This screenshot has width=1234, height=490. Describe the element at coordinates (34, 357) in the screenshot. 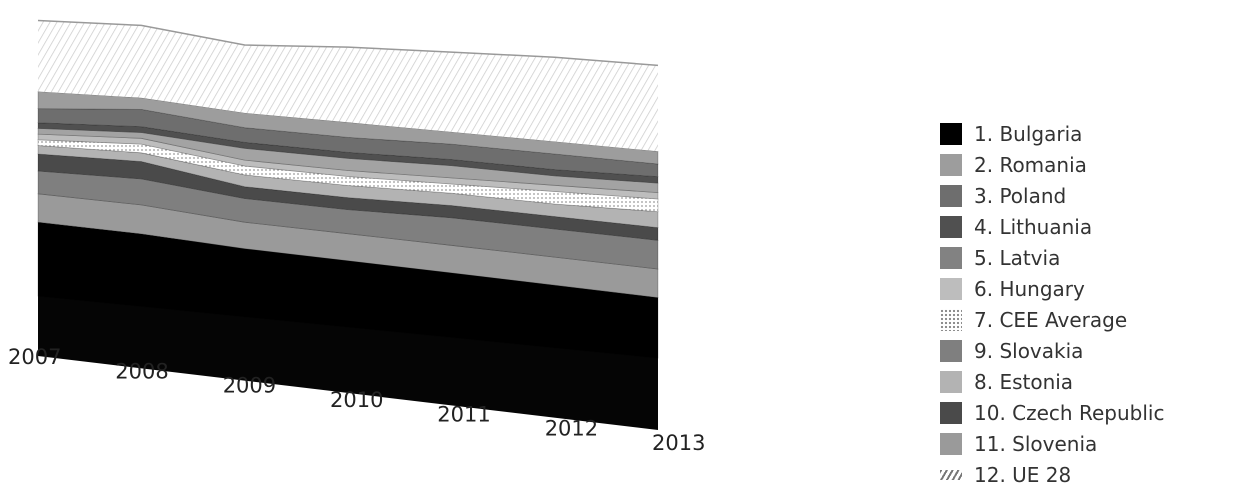

I see `x-tick-label: 2007` at that location.